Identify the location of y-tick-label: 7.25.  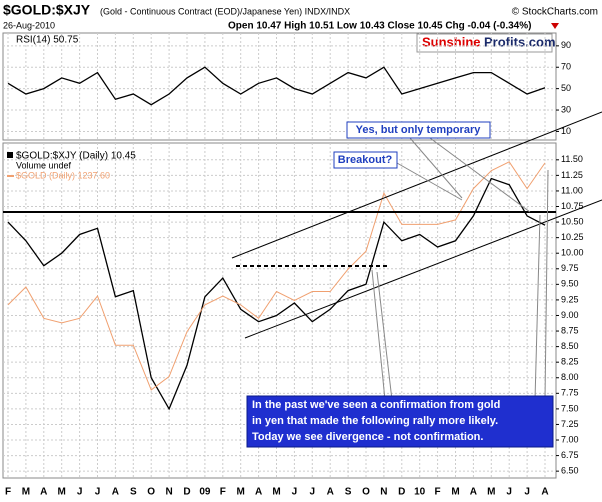
(570, 424).